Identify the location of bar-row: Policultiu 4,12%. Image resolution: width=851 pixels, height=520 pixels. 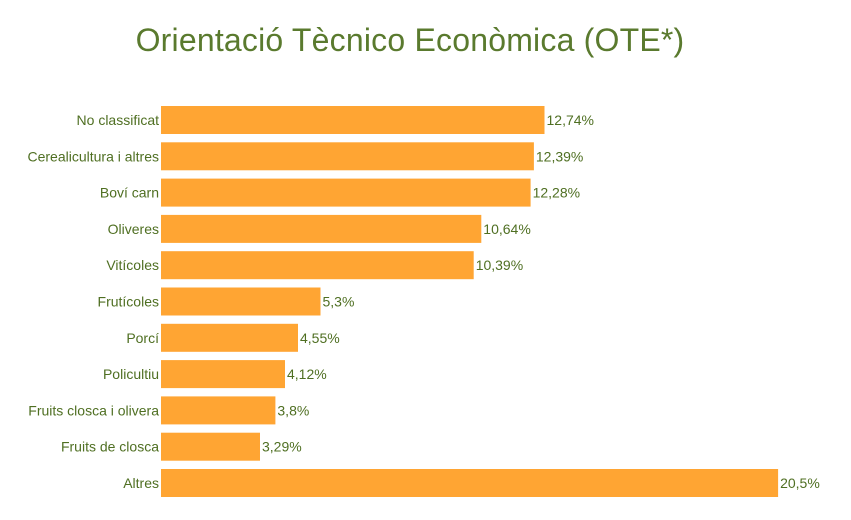
(215, 374).